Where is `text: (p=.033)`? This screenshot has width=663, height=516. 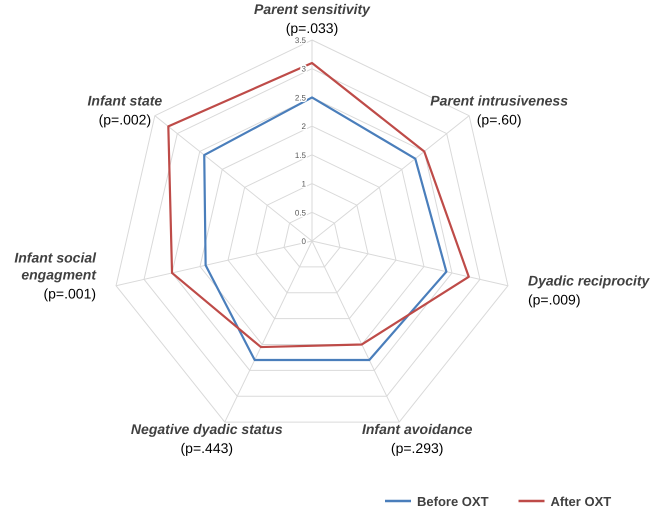
text: (p=.033) is located at coordinates (312, 28).